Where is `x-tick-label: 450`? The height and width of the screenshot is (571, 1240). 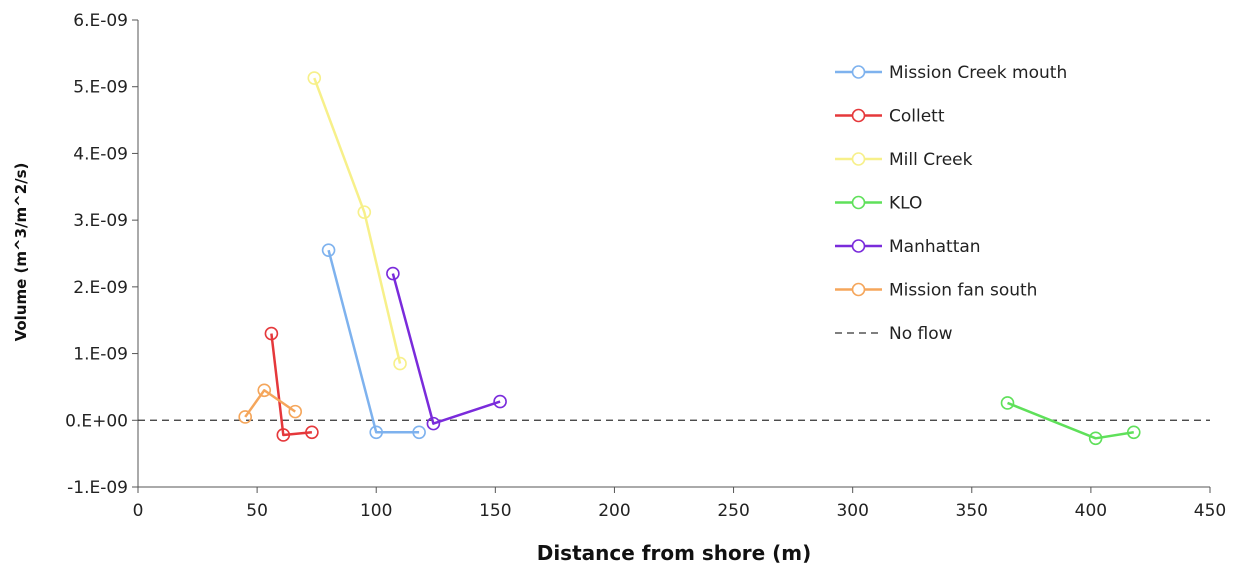
x-tick-label: 450 is located at coordinates (1210, 511).